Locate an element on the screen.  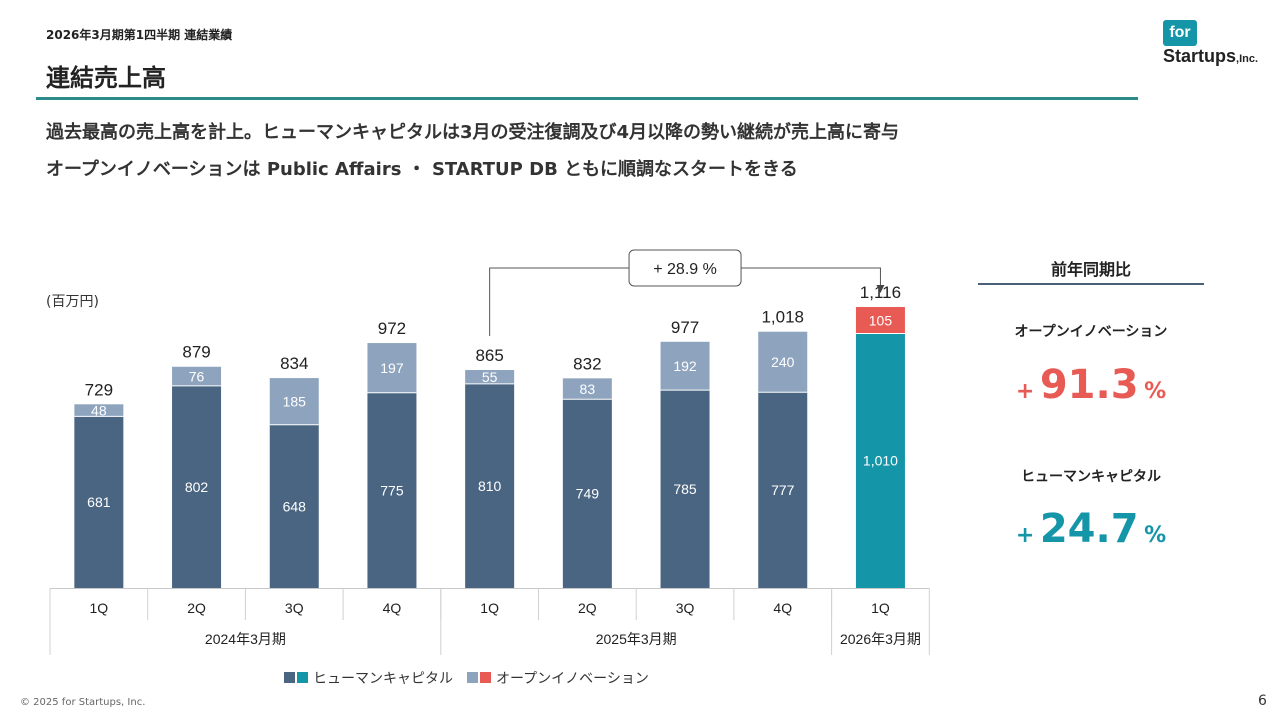
data-label-human-capital: 749 is located at coordinates (588, 494).